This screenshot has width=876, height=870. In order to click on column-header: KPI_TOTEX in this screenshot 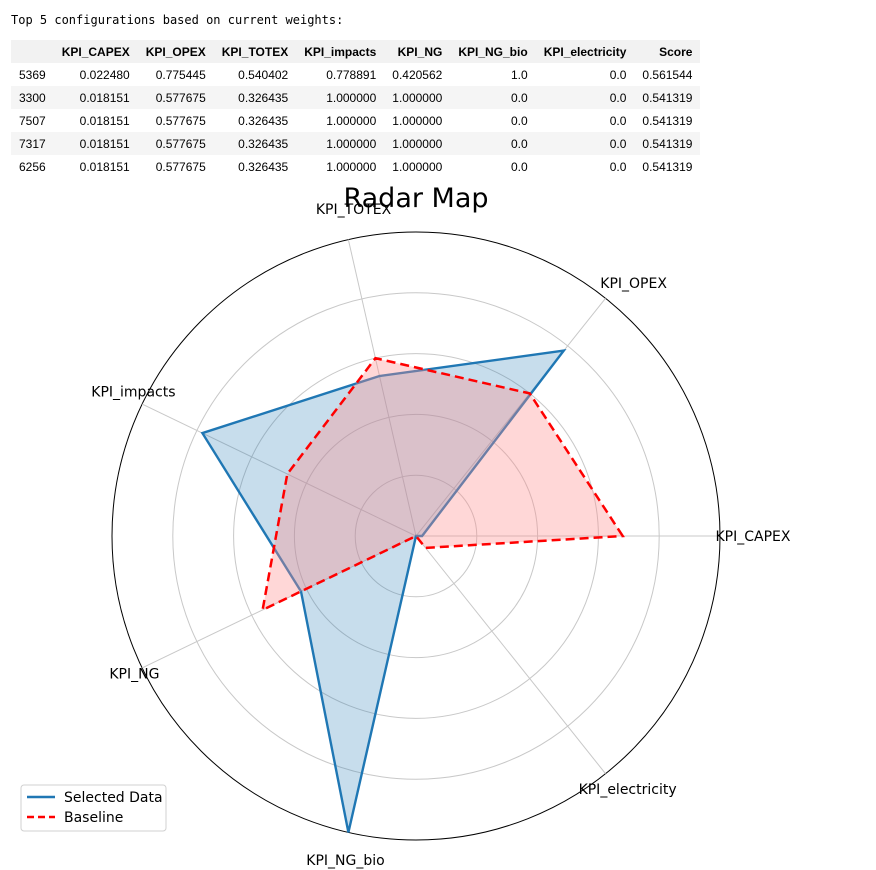, I will do `click(255, 51)`.